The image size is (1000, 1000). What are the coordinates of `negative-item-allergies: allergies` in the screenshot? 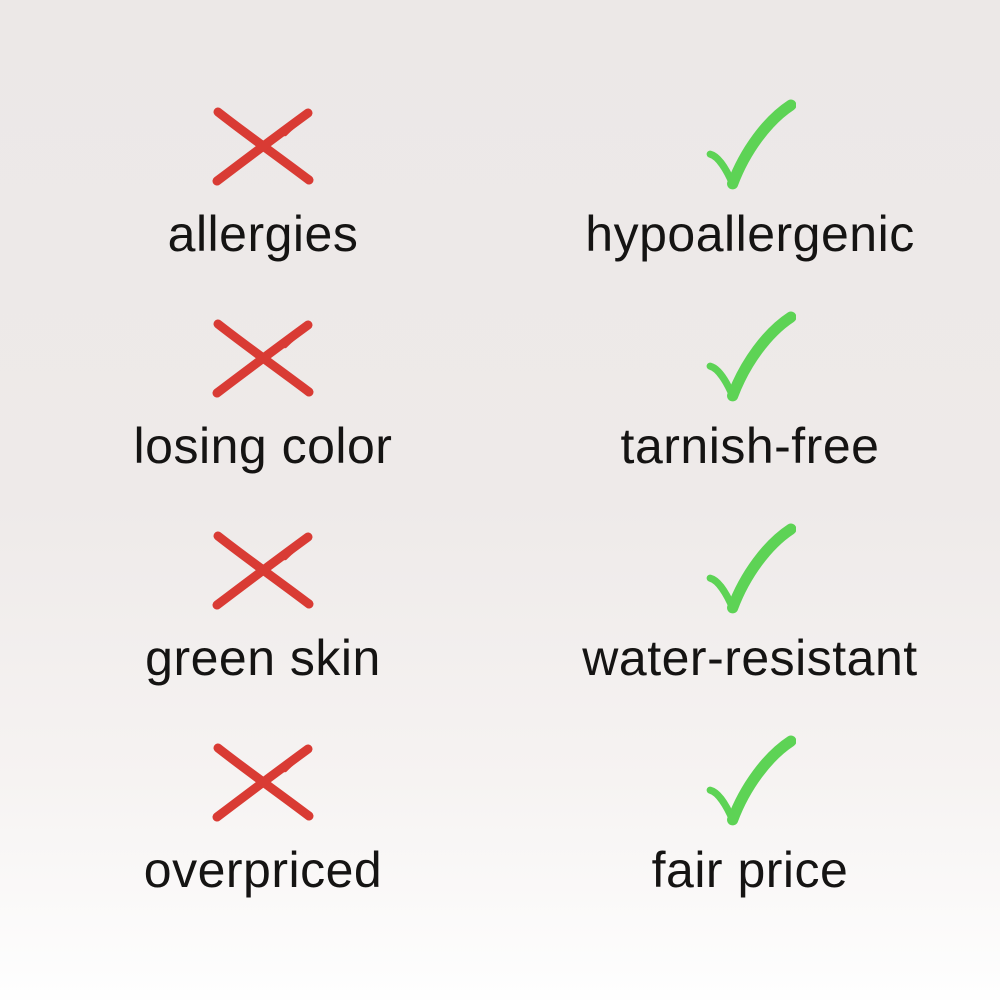 It's located at (263, 184).